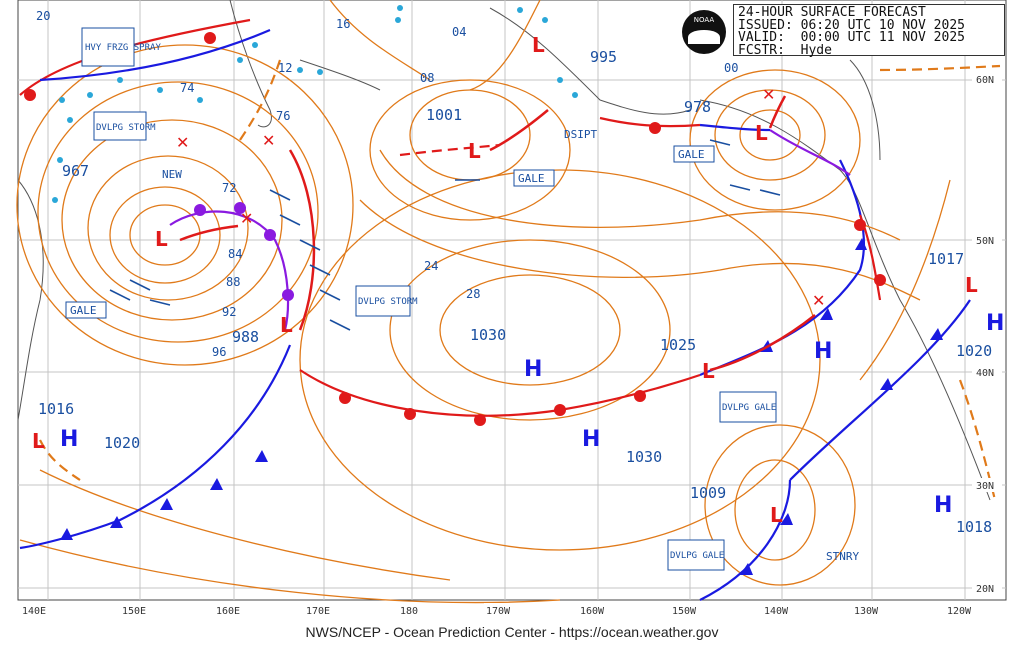 This screenshot has width=1024, height=652. I want to click on isobar-label: 76, so click(283, 116).